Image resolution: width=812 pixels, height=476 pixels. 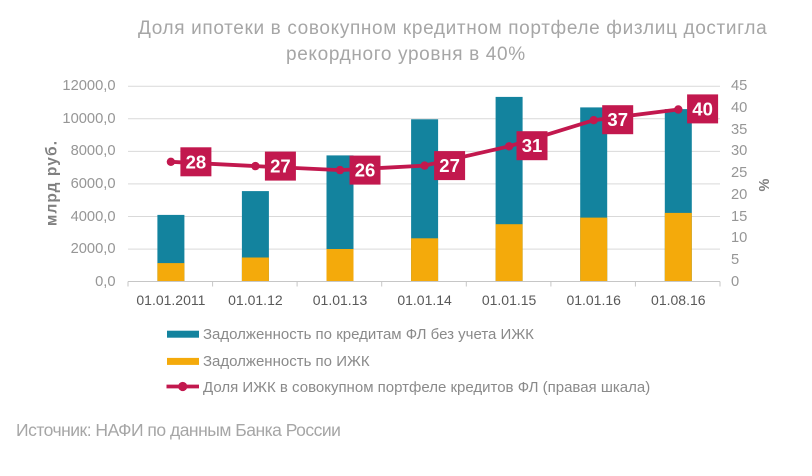 I want to click on svg-text: 37, so click(x=617, y=119).